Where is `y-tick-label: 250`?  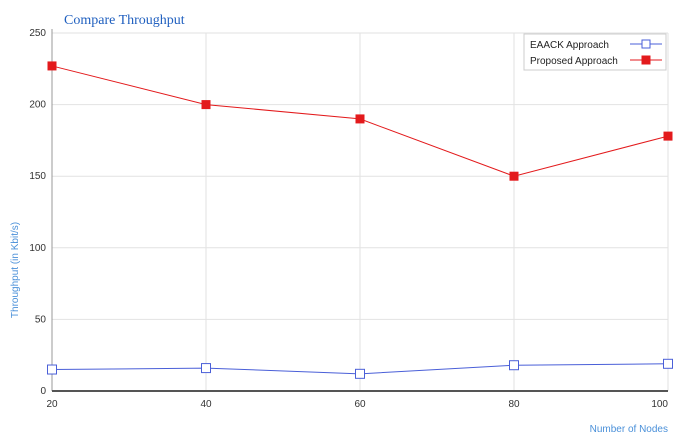
y-tick-label: 250 is located at coordinates (37, 33).